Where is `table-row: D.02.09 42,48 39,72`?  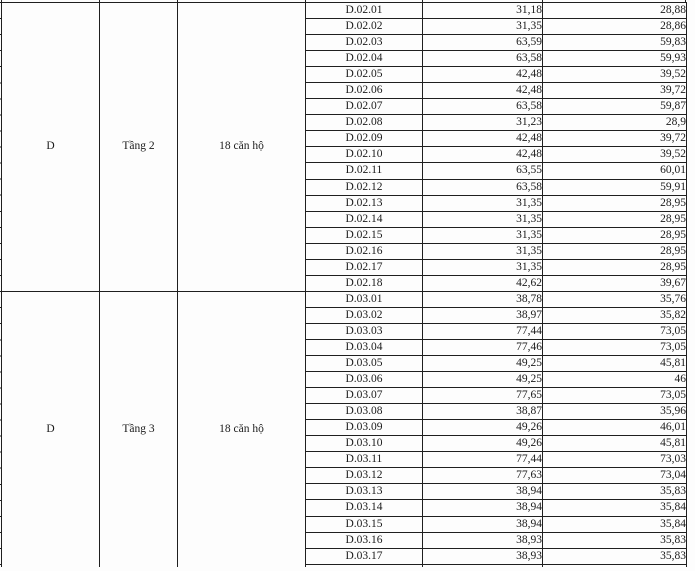 table-row: D.02.09 42,48 39,72 is located at coordinates (344, 139).